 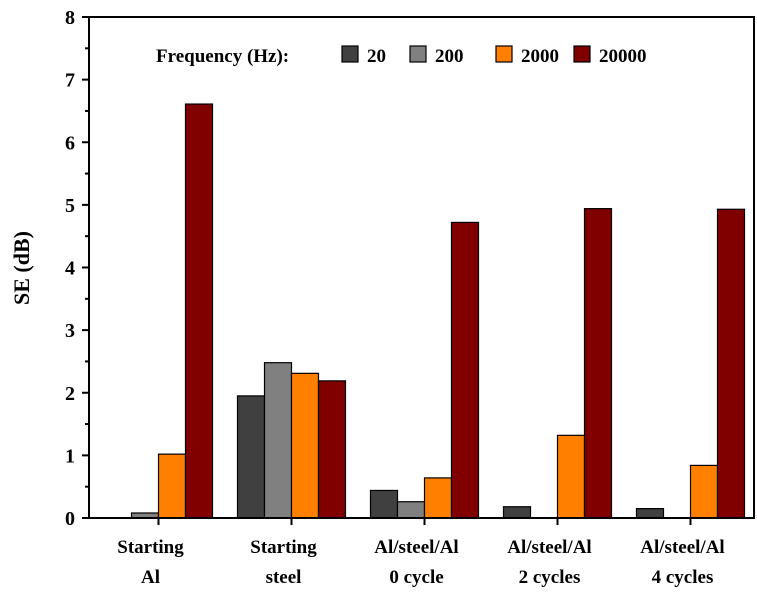 I want to click on y-axis-ticks: 0 1 2 3 4 5 6 7 8, so click(x=77, y=268).